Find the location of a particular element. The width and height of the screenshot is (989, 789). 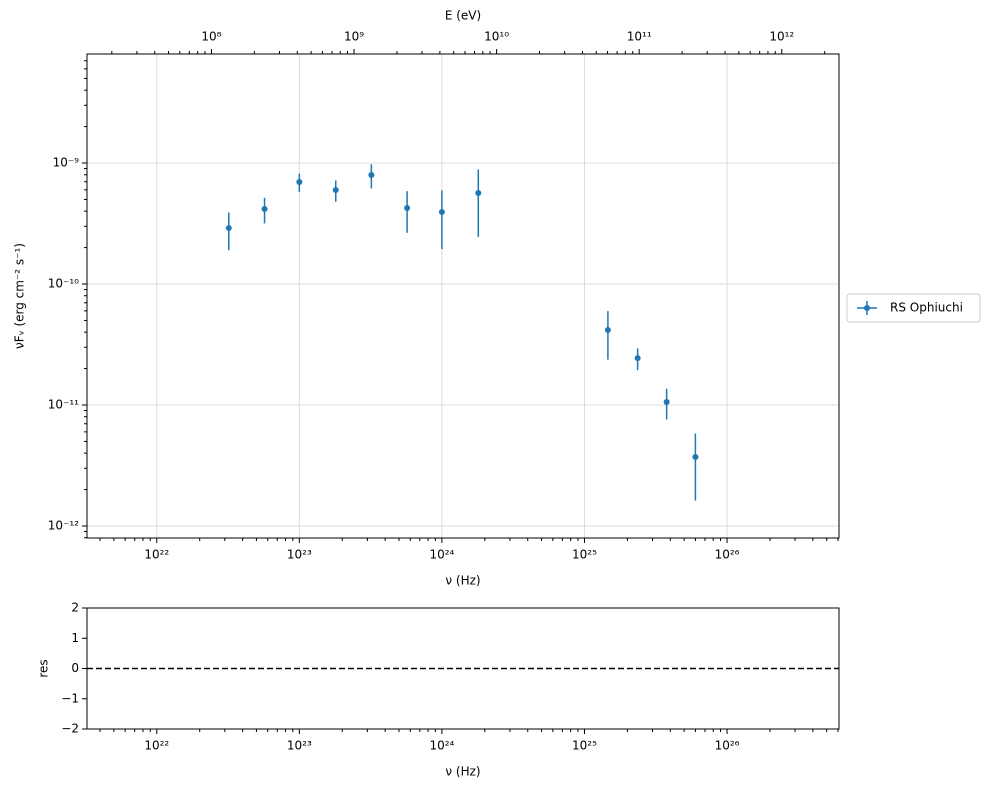

y-tick-label: 10⁻¹² is located at coordinates (63, 526).